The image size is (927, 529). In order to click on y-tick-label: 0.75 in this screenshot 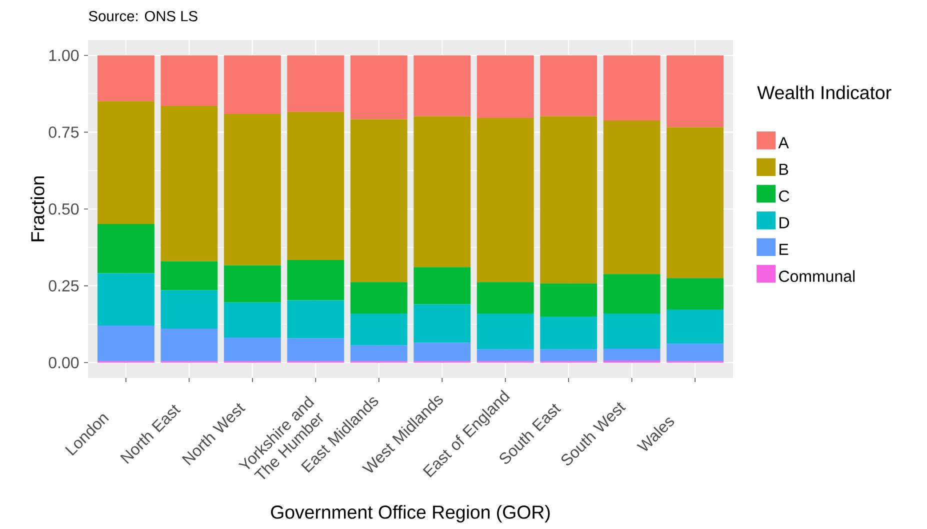, I will do `click(63, 132)`.